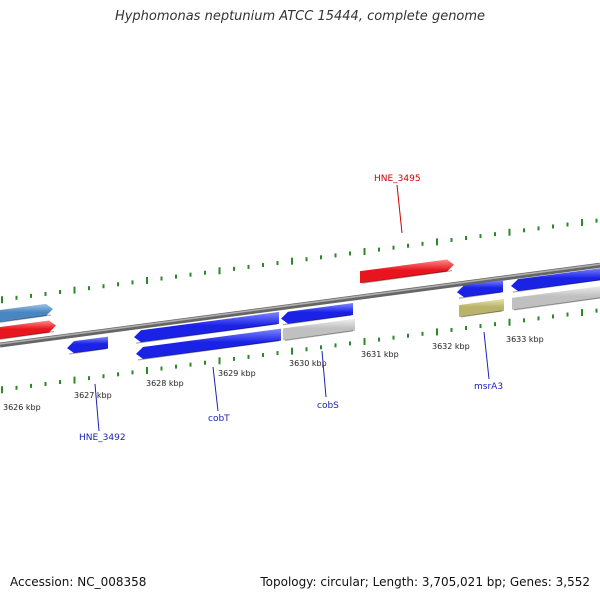 The height and width of the screenshot is (600, 600). What do you see at coordinates (407, 277) in the screenshot?
I see `gene-hne-3495-edge` at bounding box center [407, 277].